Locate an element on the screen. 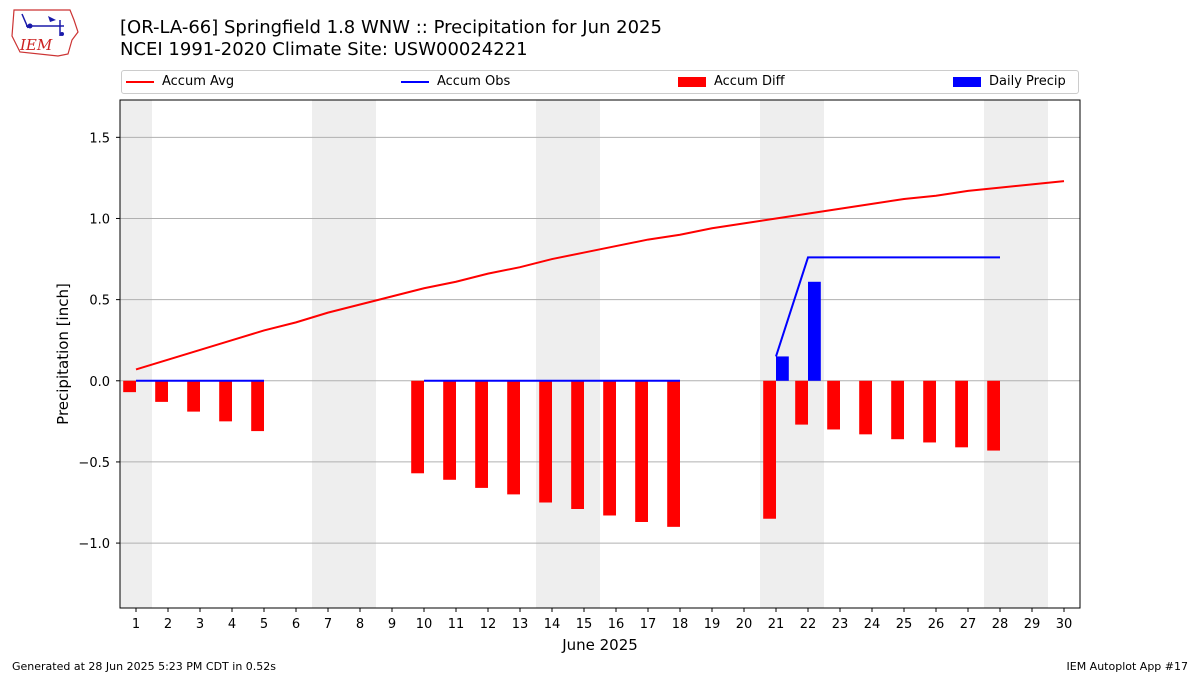 The image size is (1200, 675). legend-label: Accum Obs is located at coordinates (474, 81).